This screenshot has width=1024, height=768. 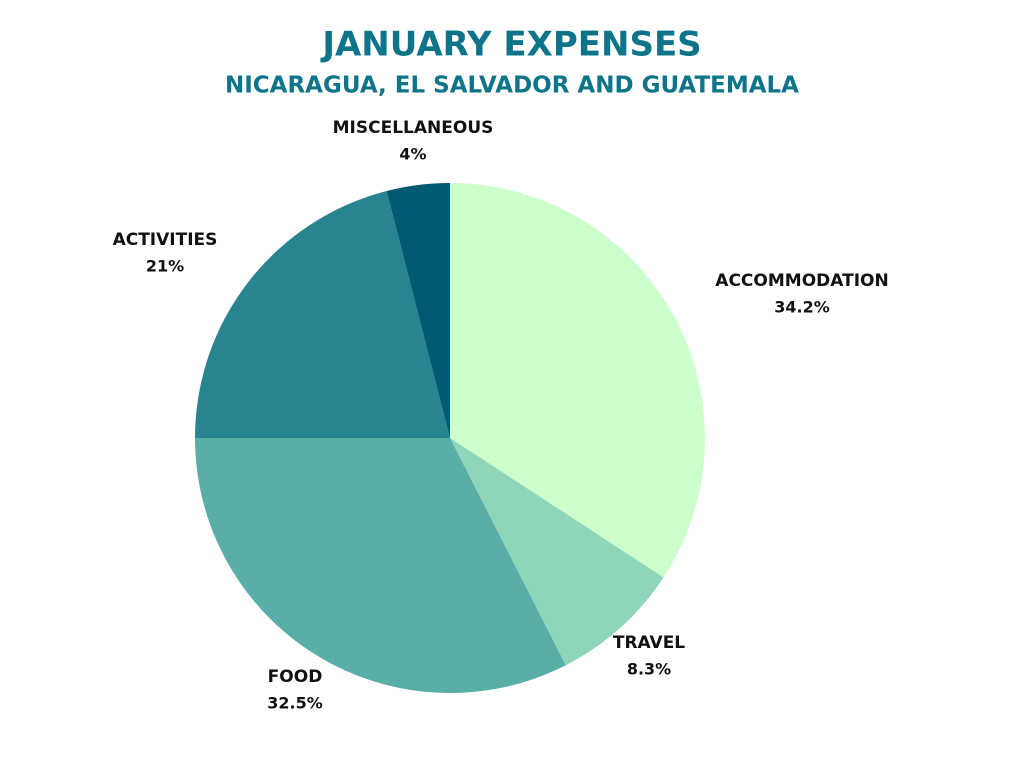 I want to click on slice-label: ACCOMMODATION, so click(x=801, y=281).